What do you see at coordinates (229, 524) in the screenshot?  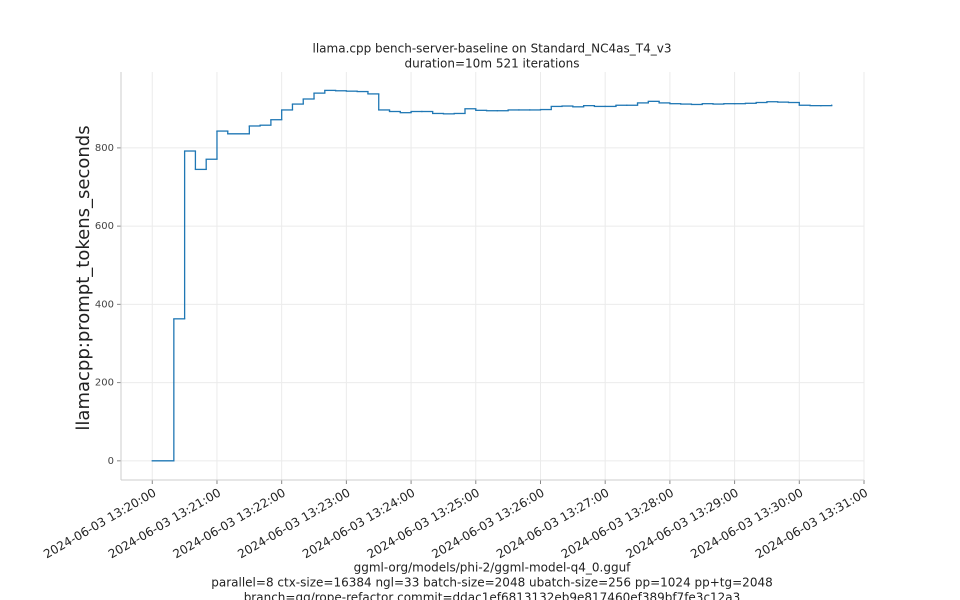 I see `x-tick-label: 2024-06-03 13:22:00` at bounding box center [229, 524].